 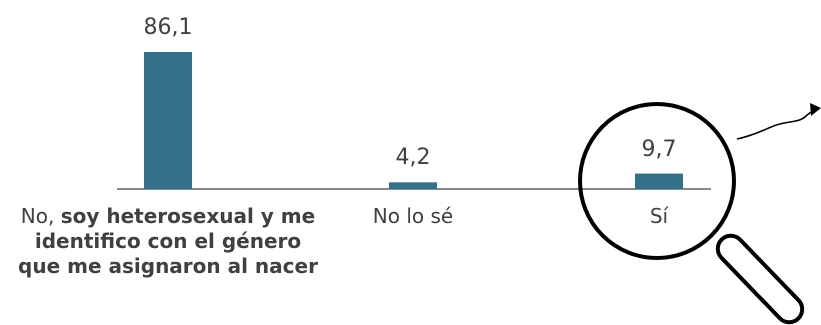 I want to click on data-label-2: 9,7, so click(x=659, y=149).